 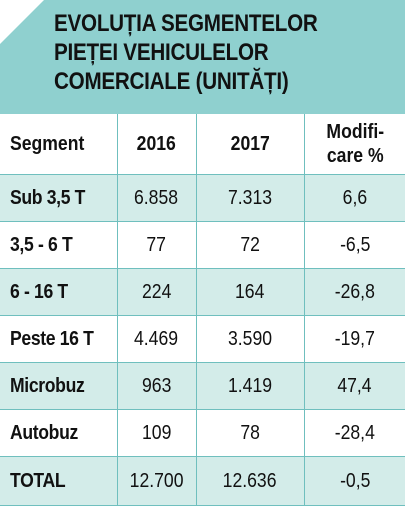 What do you see at coordinates (157, 481) in the screenshot?
I see `cell-2016-total: 12.700` at bounding box center [157, 481].